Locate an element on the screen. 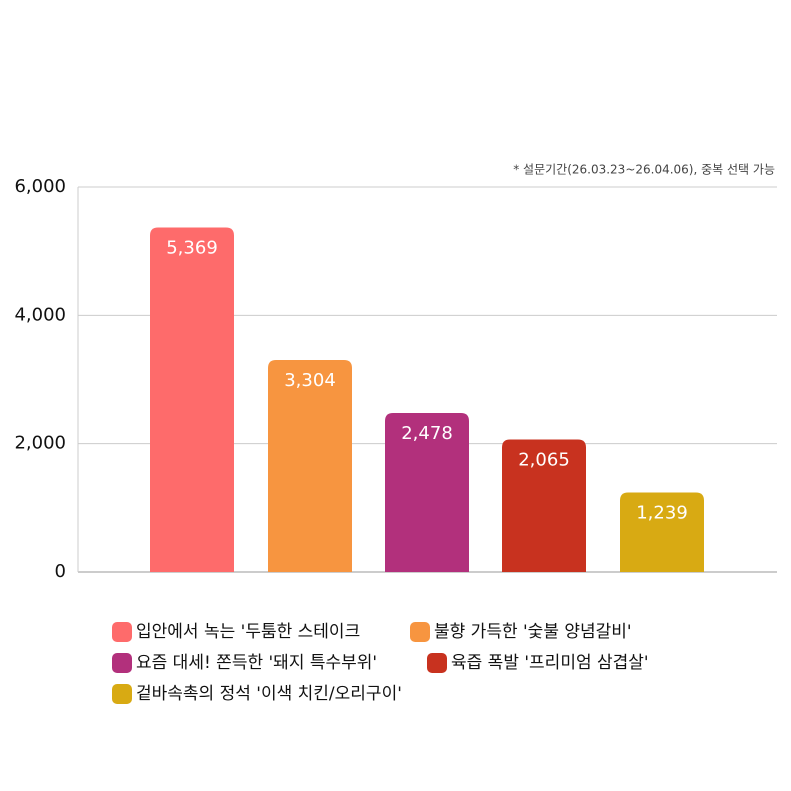  chart-note: * 설문기간(26.03.23~26.04.06), 중복 선택 가능 is located at coordinates (644, 170).